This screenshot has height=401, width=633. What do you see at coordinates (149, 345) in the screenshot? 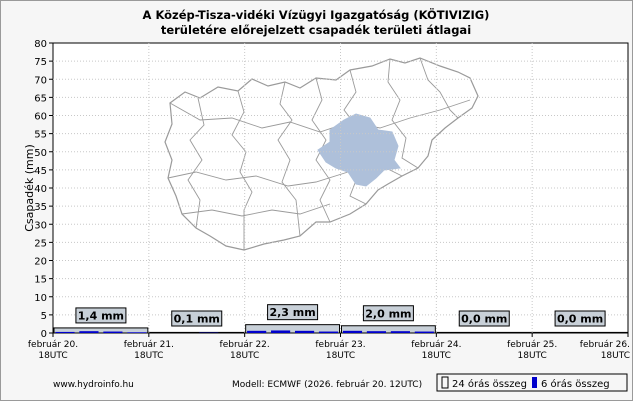
I see `x-tick-label-date: február 21.` at bounding box center [149, 345].